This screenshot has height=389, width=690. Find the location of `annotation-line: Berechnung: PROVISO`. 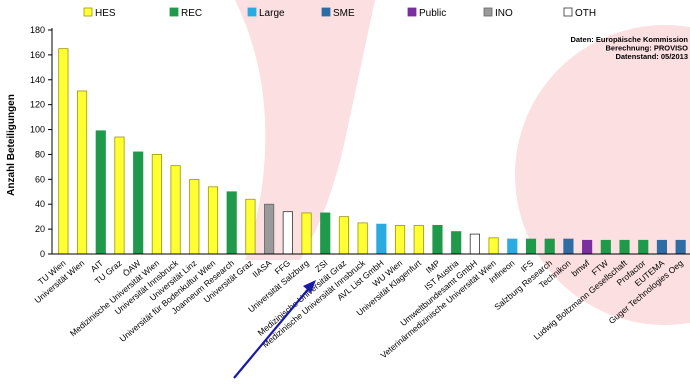

annotation-line: Berechnung: PROVISO is located at coordinates (646, 48).